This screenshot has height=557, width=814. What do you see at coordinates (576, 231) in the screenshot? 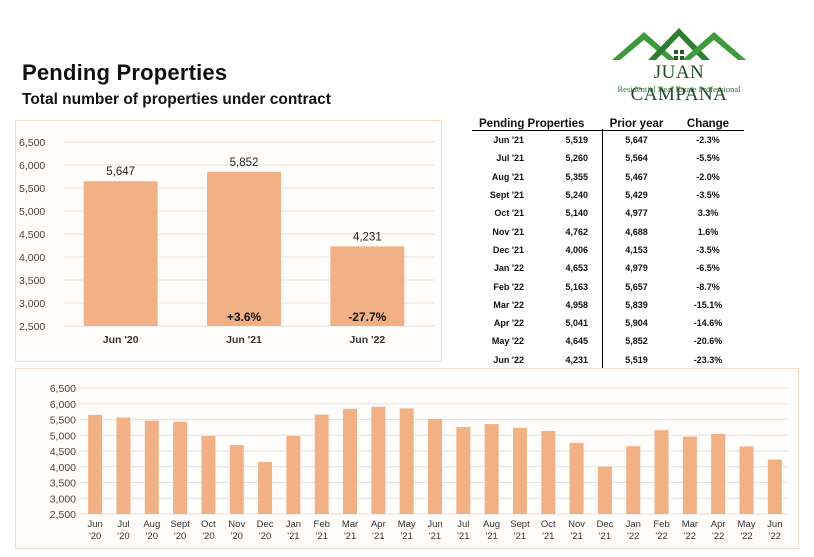
I see `row-pending-text: 4,762` at bounding box center [576, 231].